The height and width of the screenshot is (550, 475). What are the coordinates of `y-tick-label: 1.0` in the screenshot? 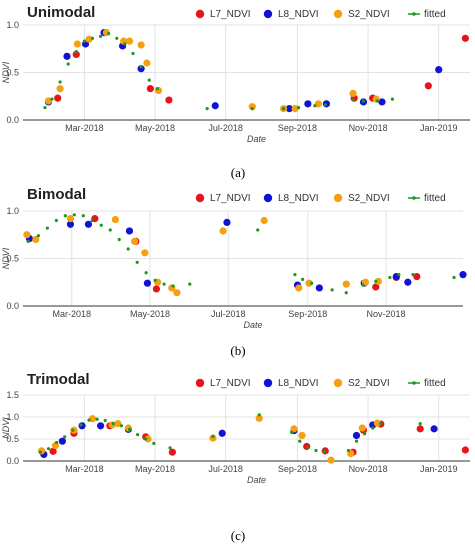 It's located at (12, 417).